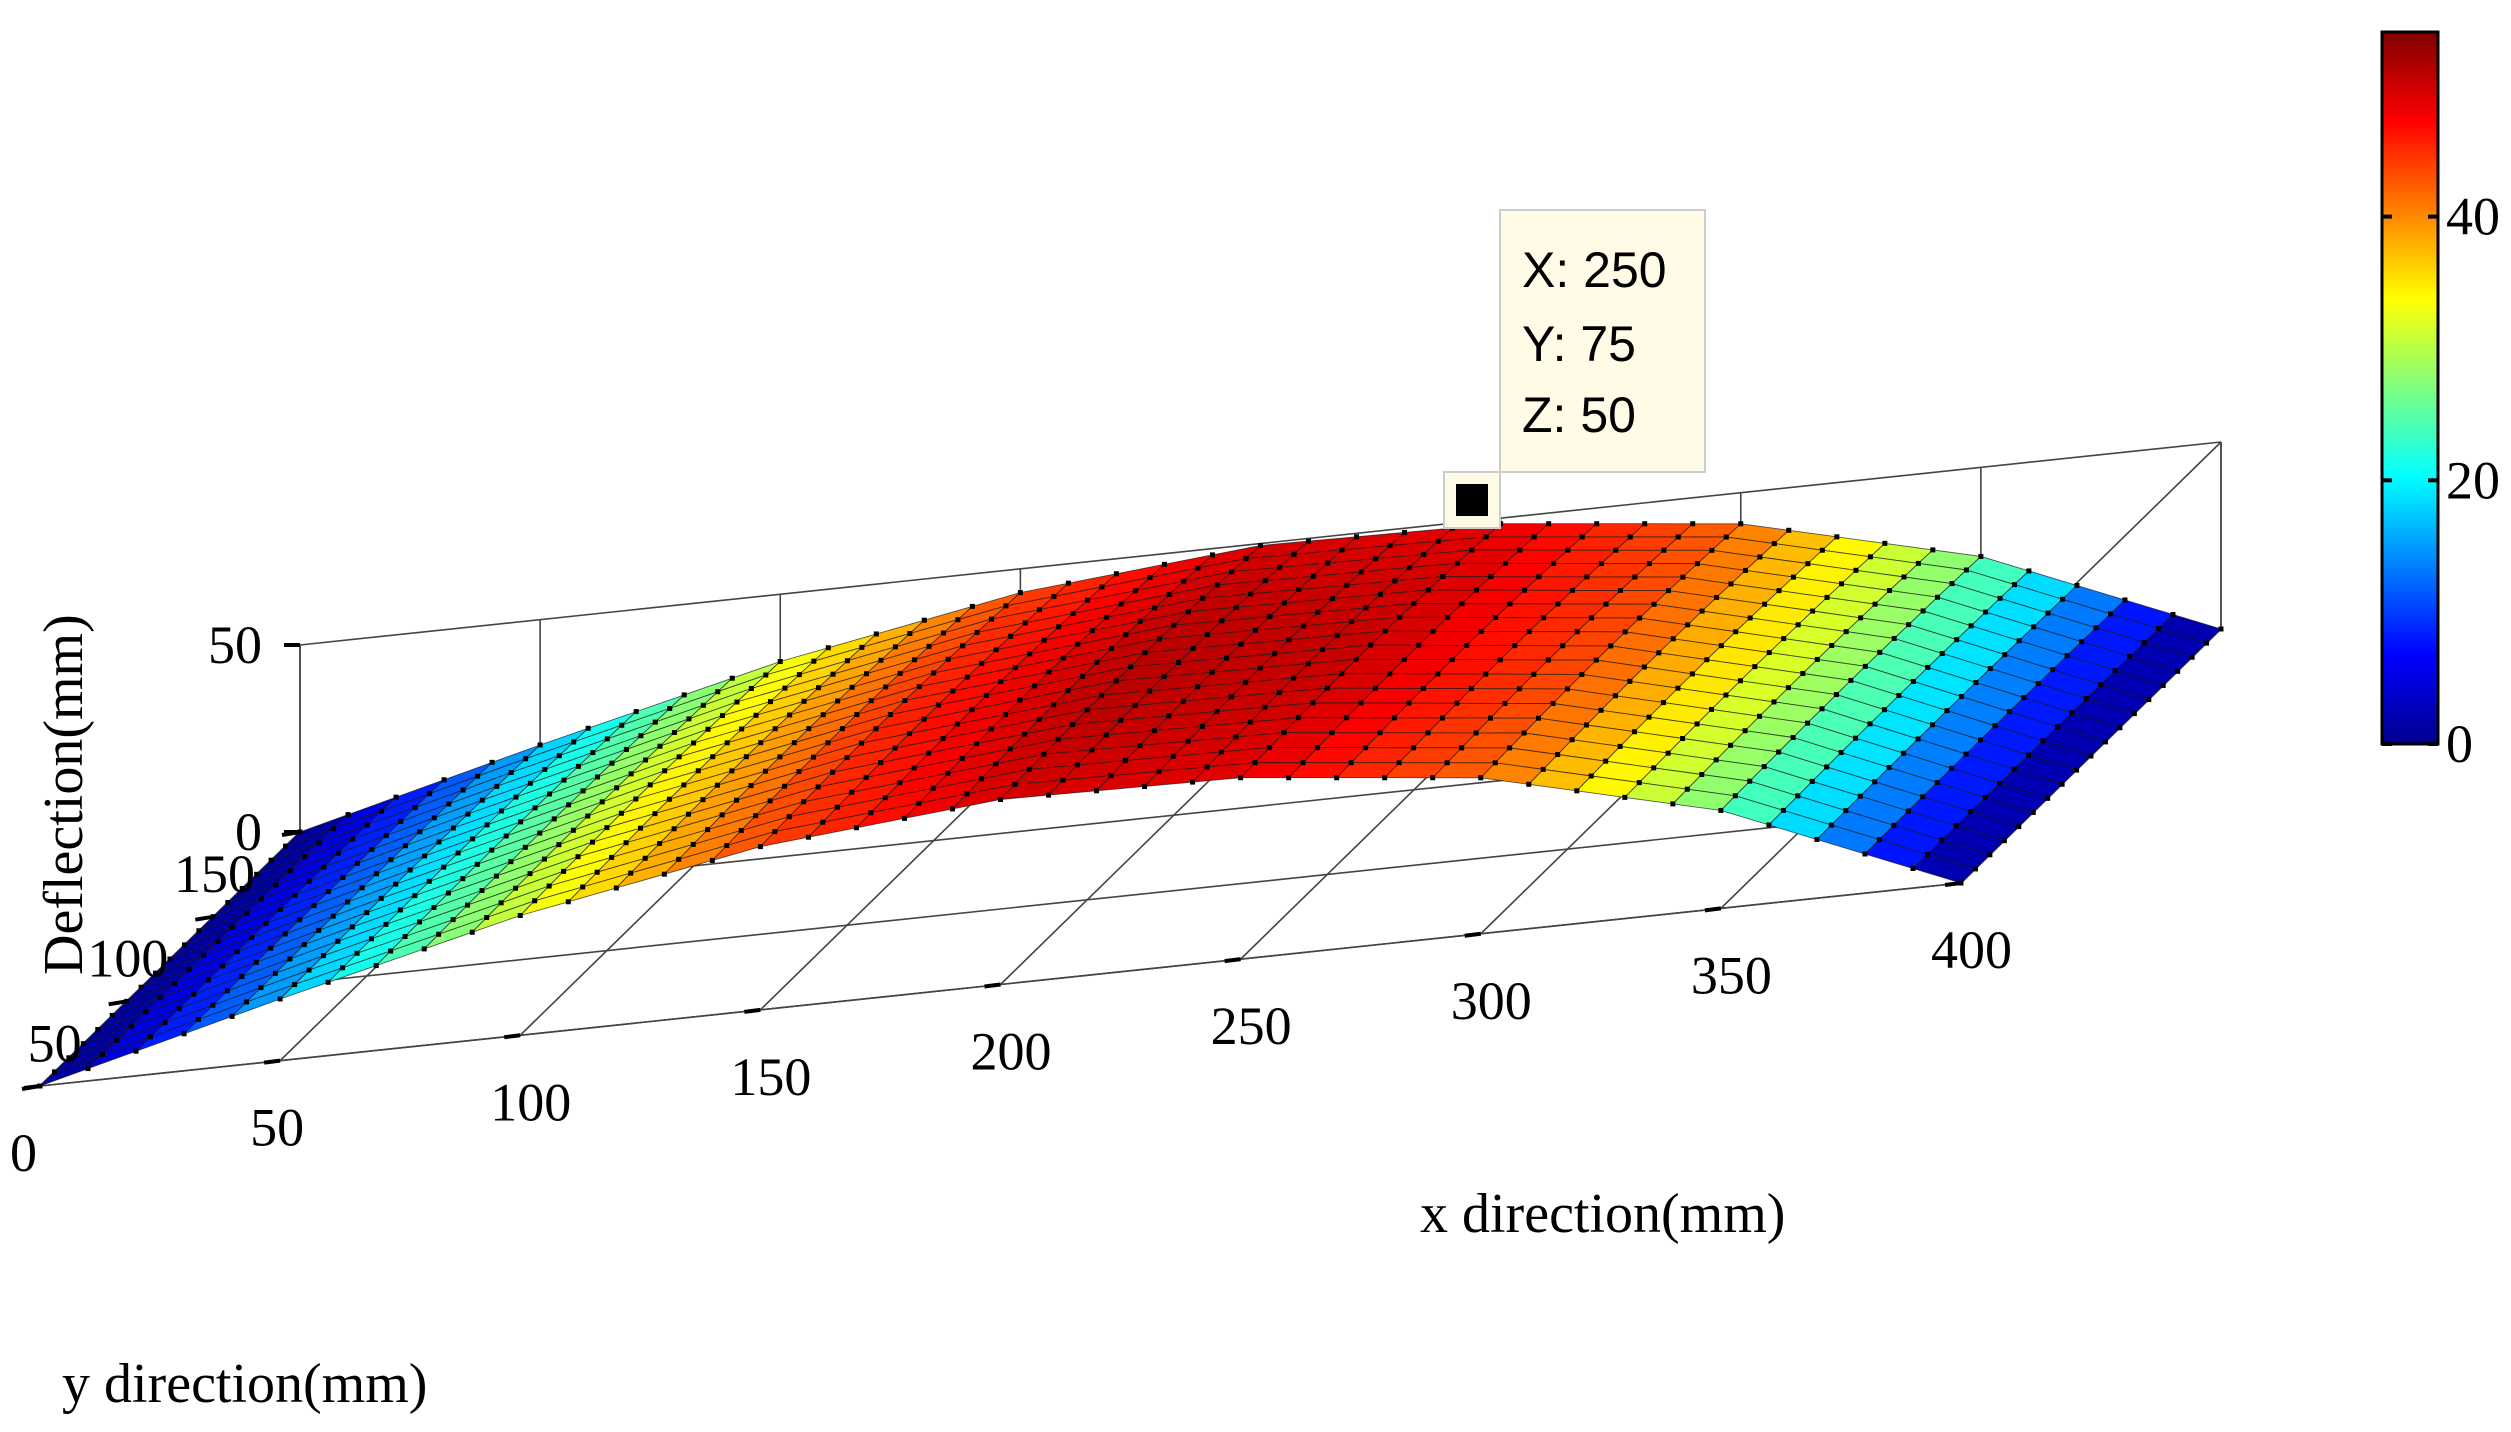  I want to click on datatip-y: Y: 75, so click(1579, 344).